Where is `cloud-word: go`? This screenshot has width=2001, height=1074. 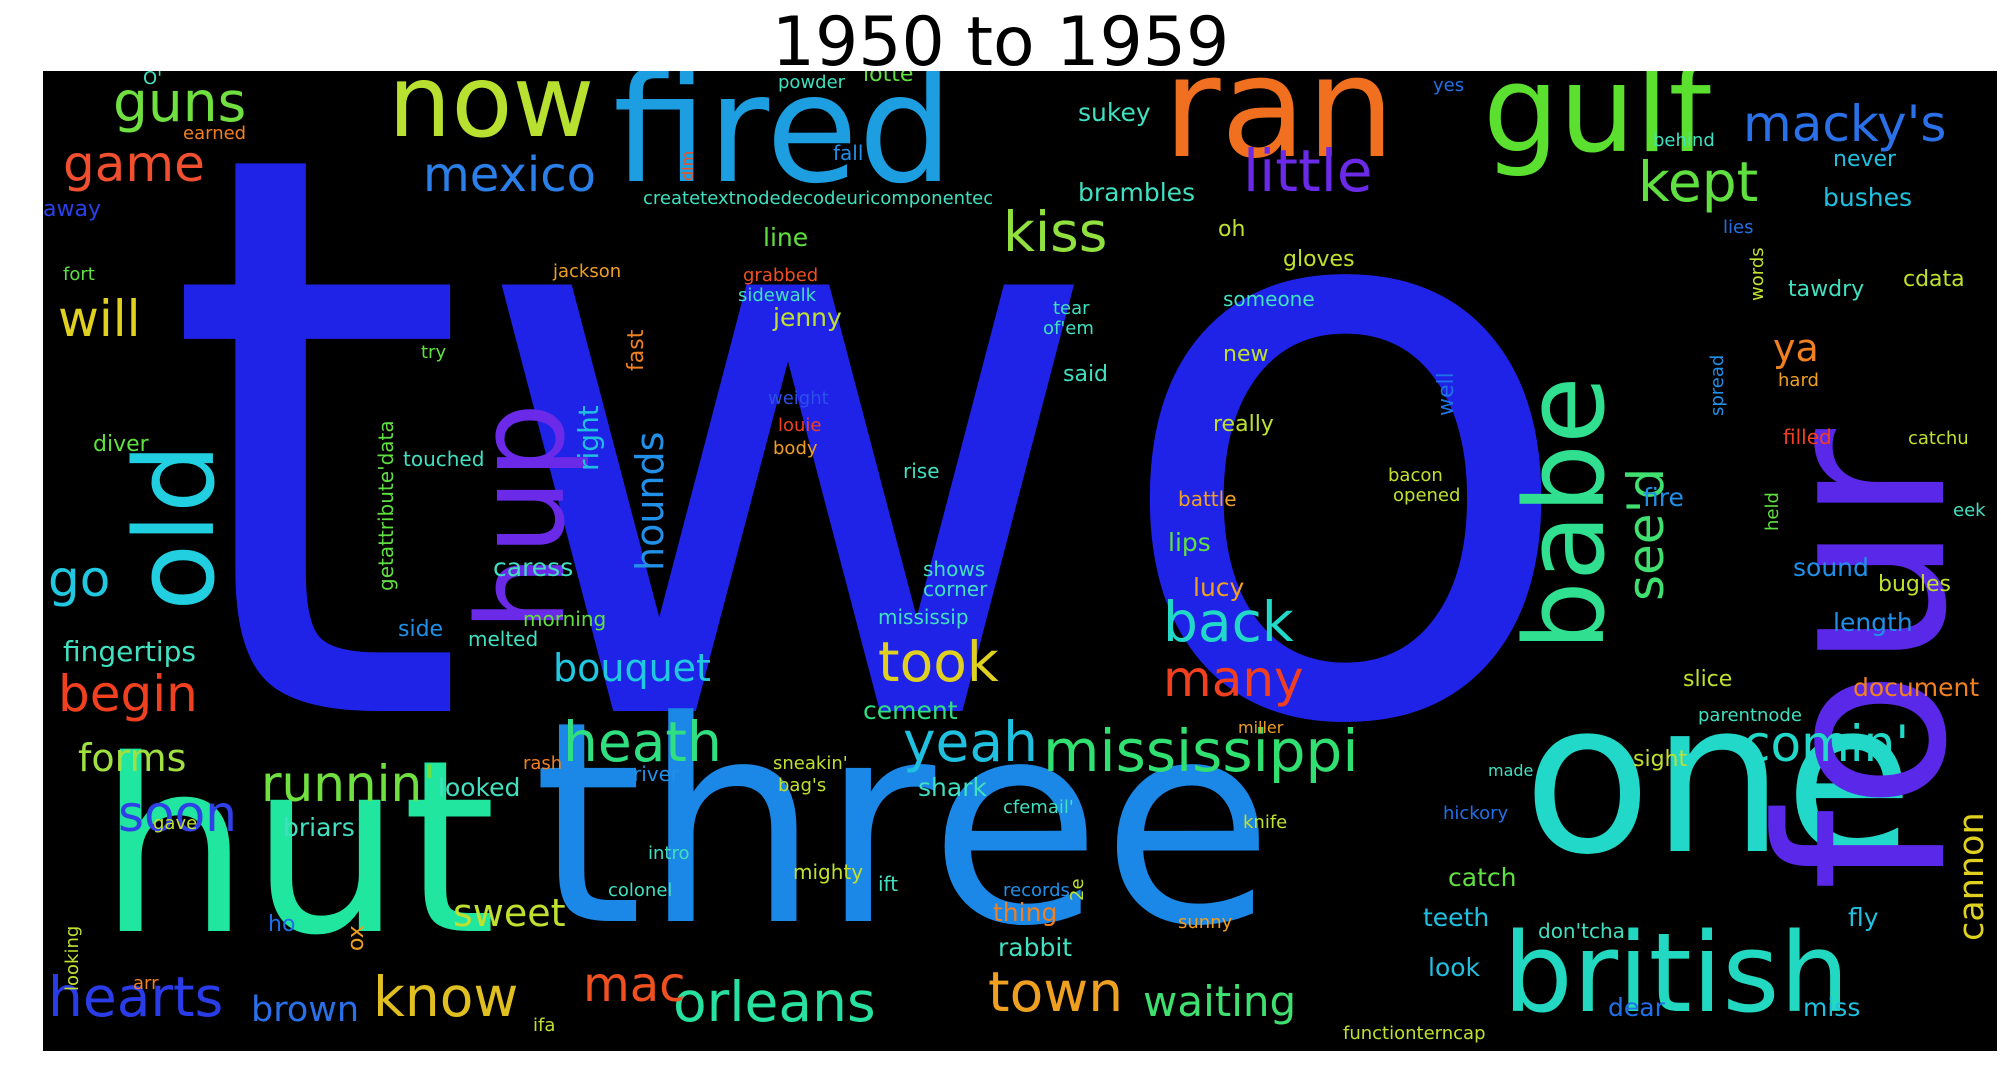 cloud-word: go is located at coordinates (79, 579).